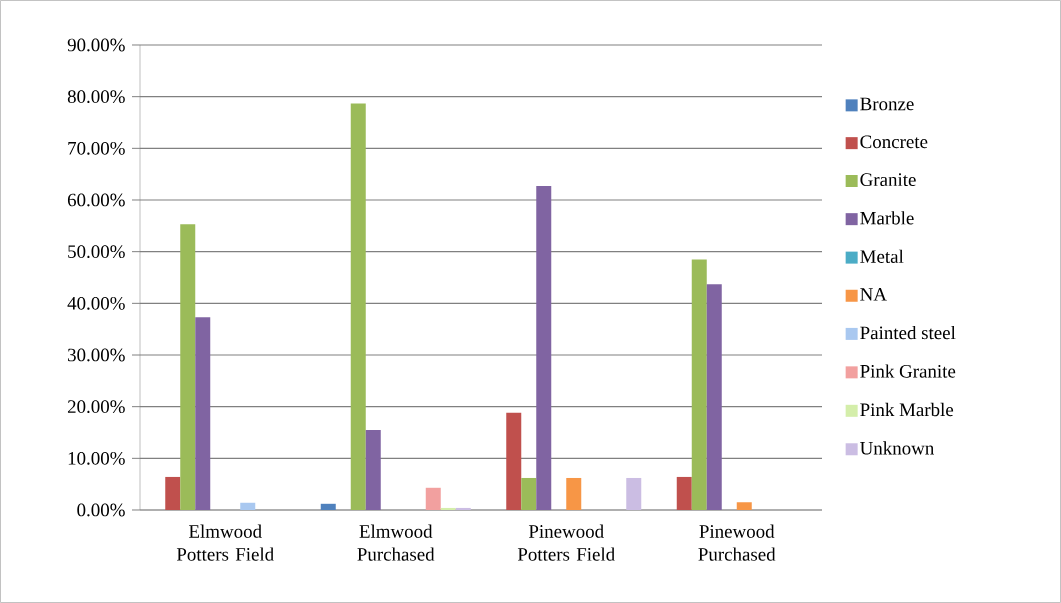 The width and height of the screenshot is (1061, 603). I want to click on y-tick-label: 30.00%, so click(96, 355).